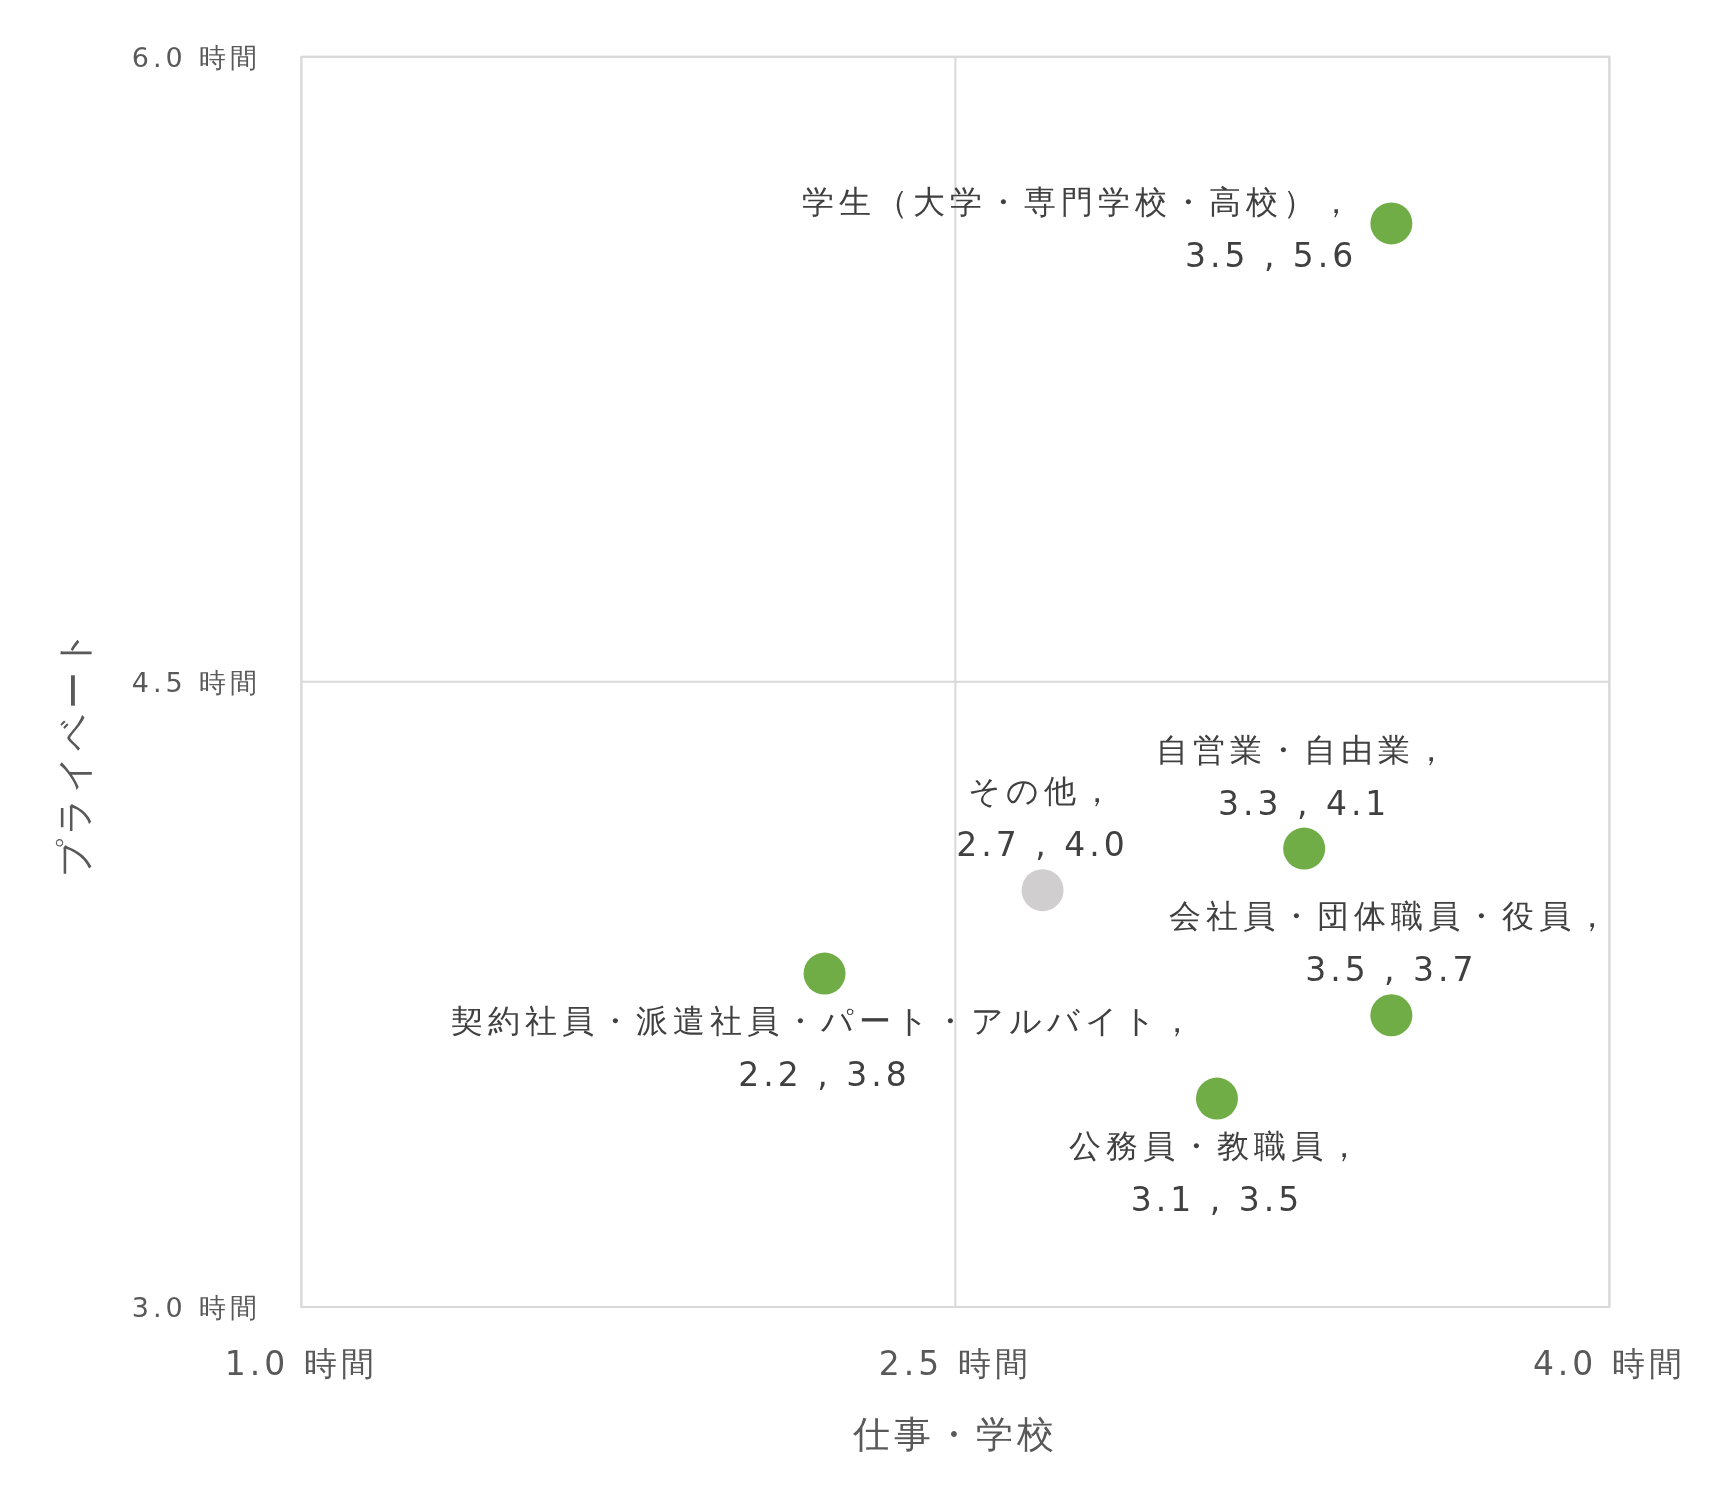 The height and width of the screenshot is (1498, 1712). Describe the element at coordinates (75, 752) in the screenshot. I see `y-axis-title: プライベート` at that location.